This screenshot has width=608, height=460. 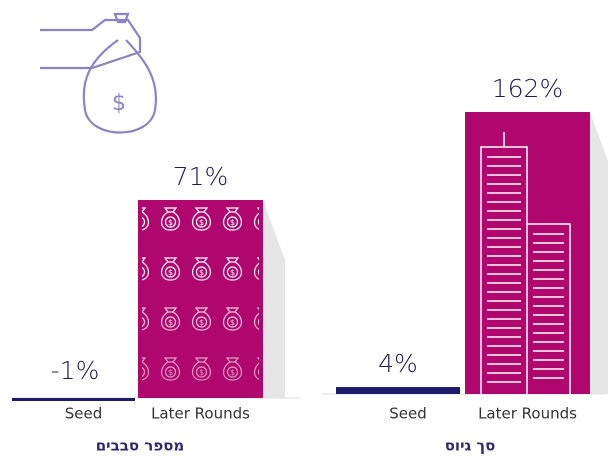 I want to click on value-label: 71%, so click(x=201, y=176).